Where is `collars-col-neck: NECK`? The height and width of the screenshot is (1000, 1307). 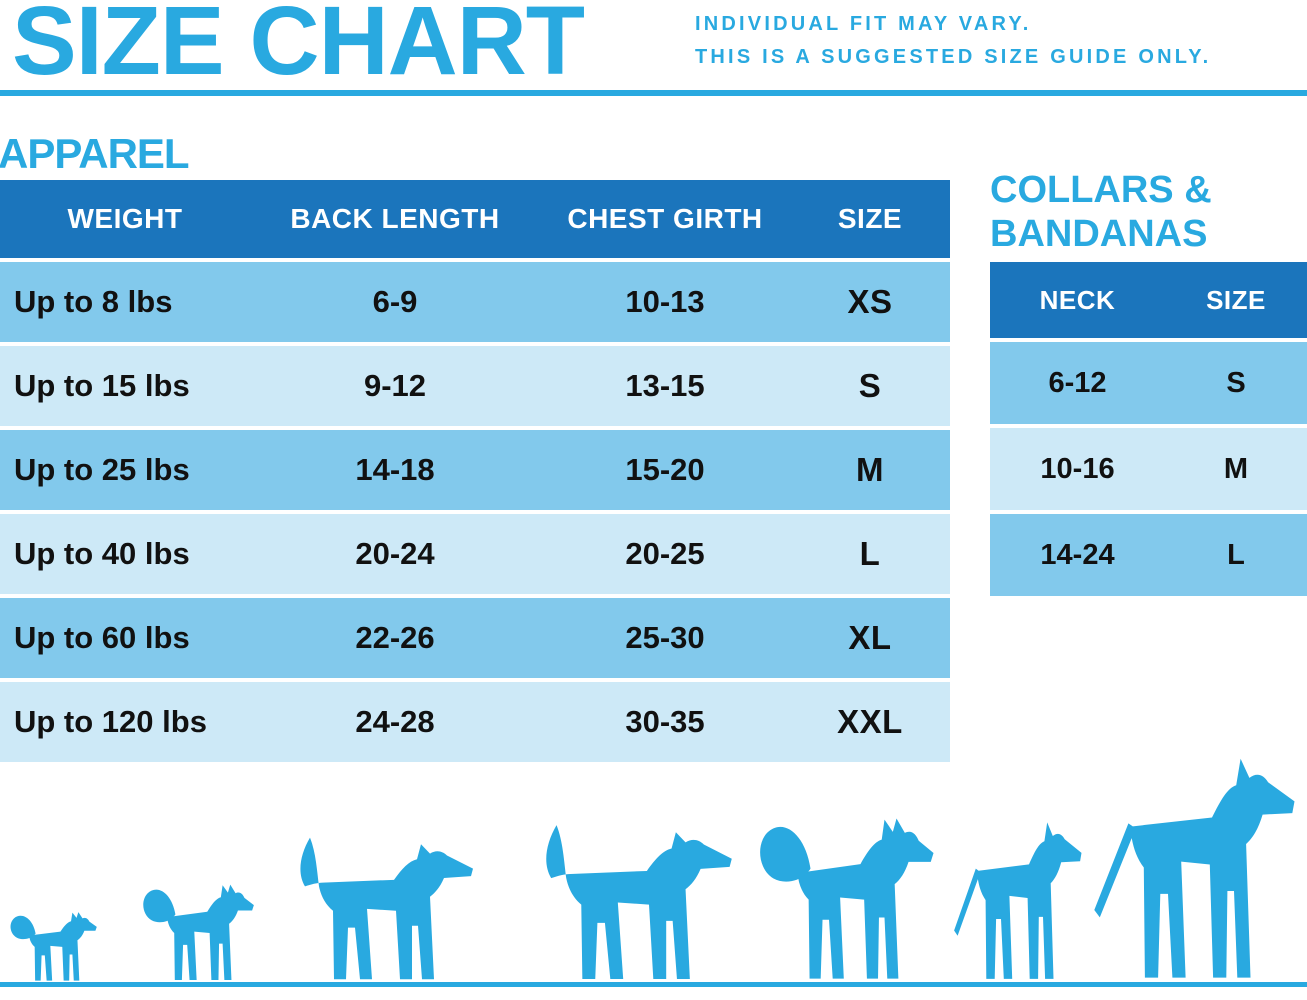
collars-col-neck: NECK is located at coordinates (1077, 299).